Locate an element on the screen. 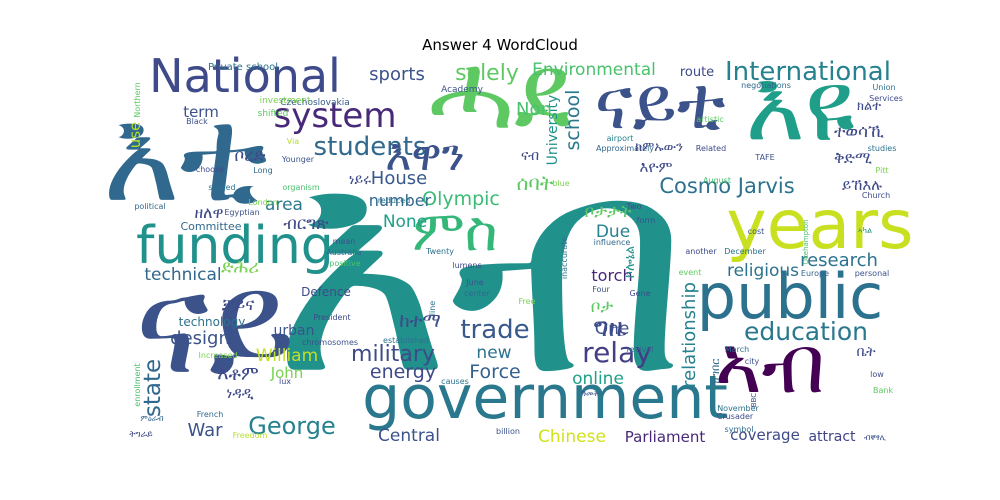 The height and width of the screenshot is (500, 1000). word-127: billion is located at coordinates (508, 431).